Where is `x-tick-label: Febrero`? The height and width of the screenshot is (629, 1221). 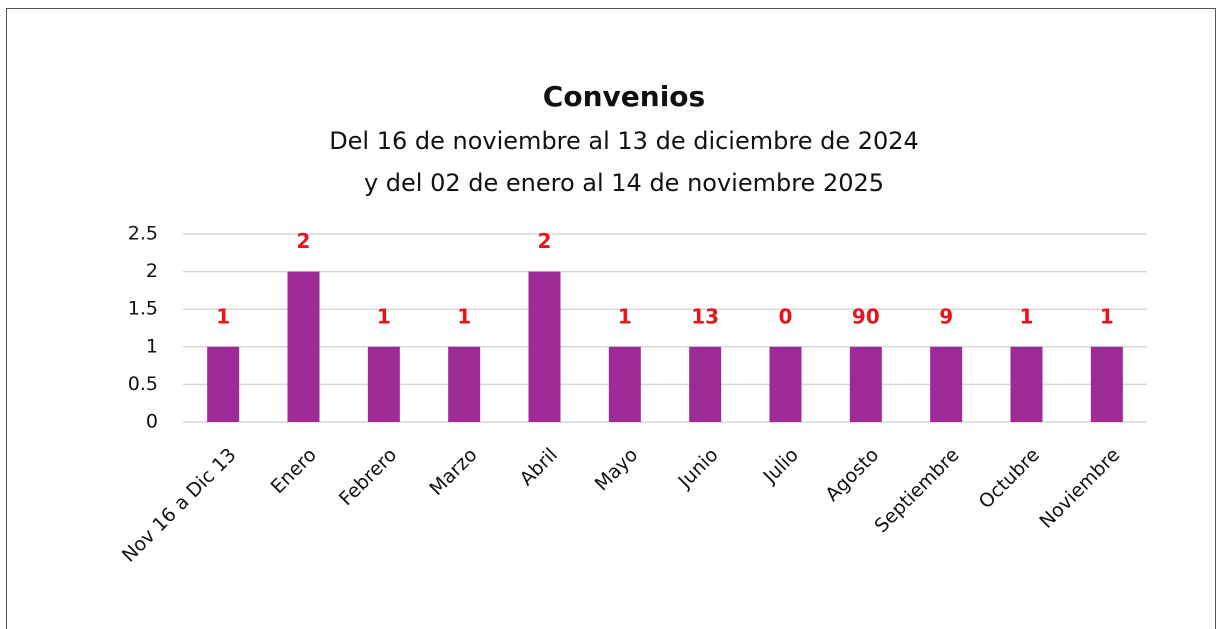 x-tick-label: Febrero is located at coordinates (368, 477).